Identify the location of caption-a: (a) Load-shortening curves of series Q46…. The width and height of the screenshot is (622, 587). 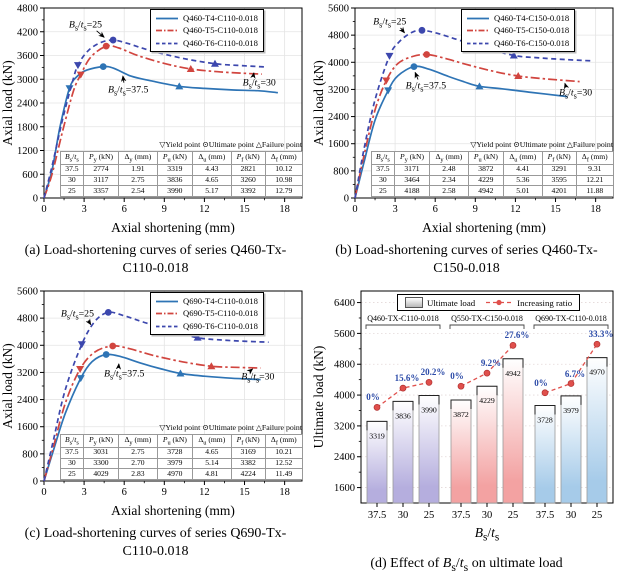
(155, 259).